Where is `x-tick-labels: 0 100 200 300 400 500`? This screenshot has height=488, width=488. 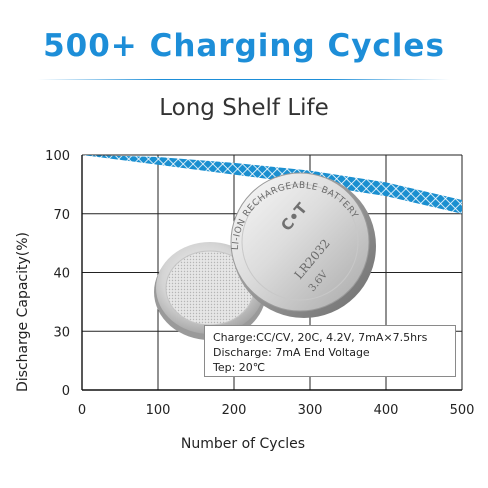
x-tick-labels: 0 100 200 300 400 500 is located at coordinates (276, 410).